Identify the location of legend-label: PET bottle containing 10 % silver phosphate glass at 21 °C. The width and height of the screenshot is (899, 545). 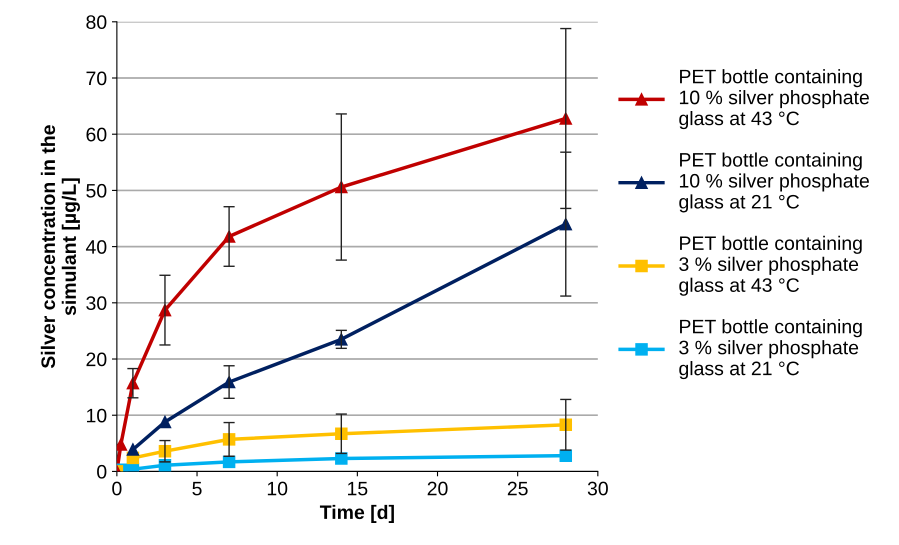
(774, 182).